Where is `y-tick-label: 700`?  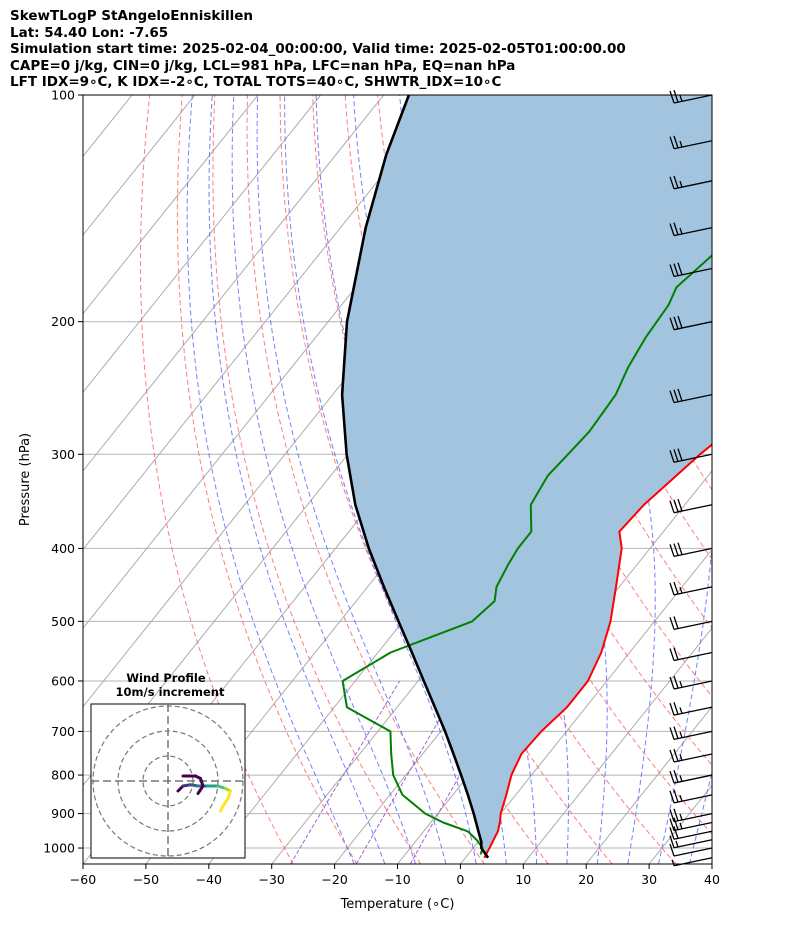
y-tick-label: 700 is located at coordinates (63, 731).